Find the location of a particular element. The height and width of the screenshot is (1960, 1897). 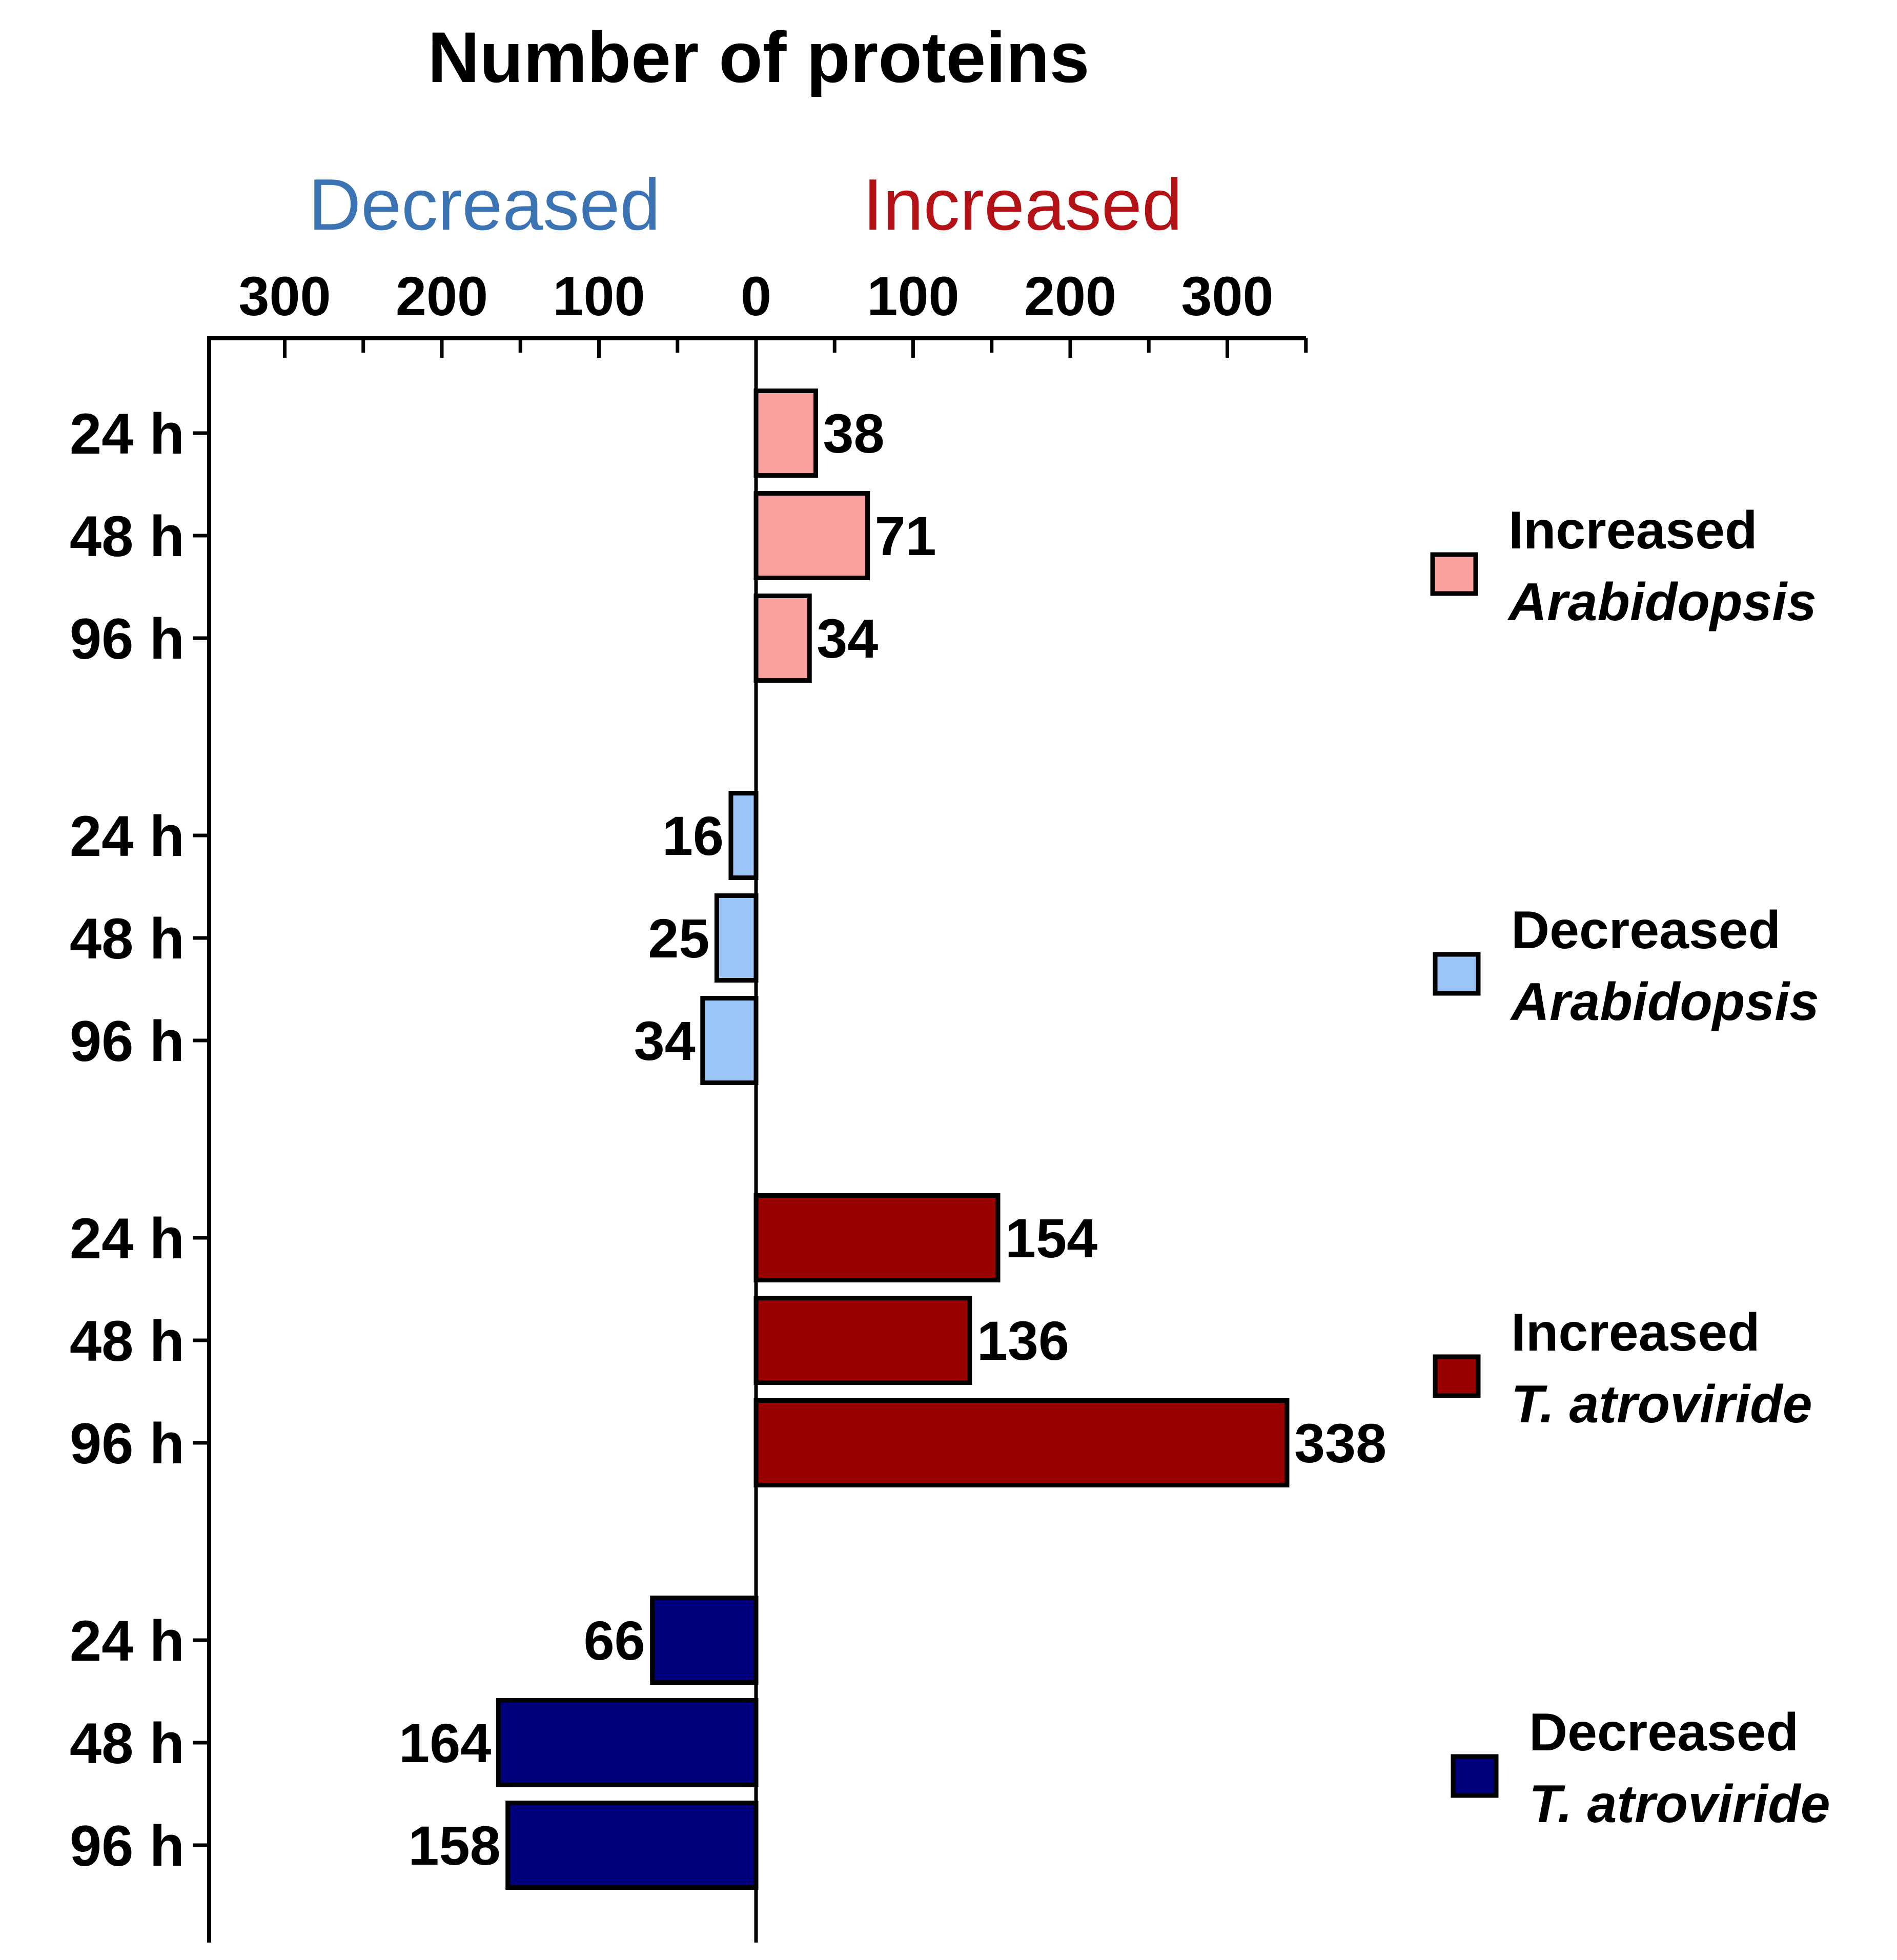

data-label: 338 is located at coordinates (1340, 1443).